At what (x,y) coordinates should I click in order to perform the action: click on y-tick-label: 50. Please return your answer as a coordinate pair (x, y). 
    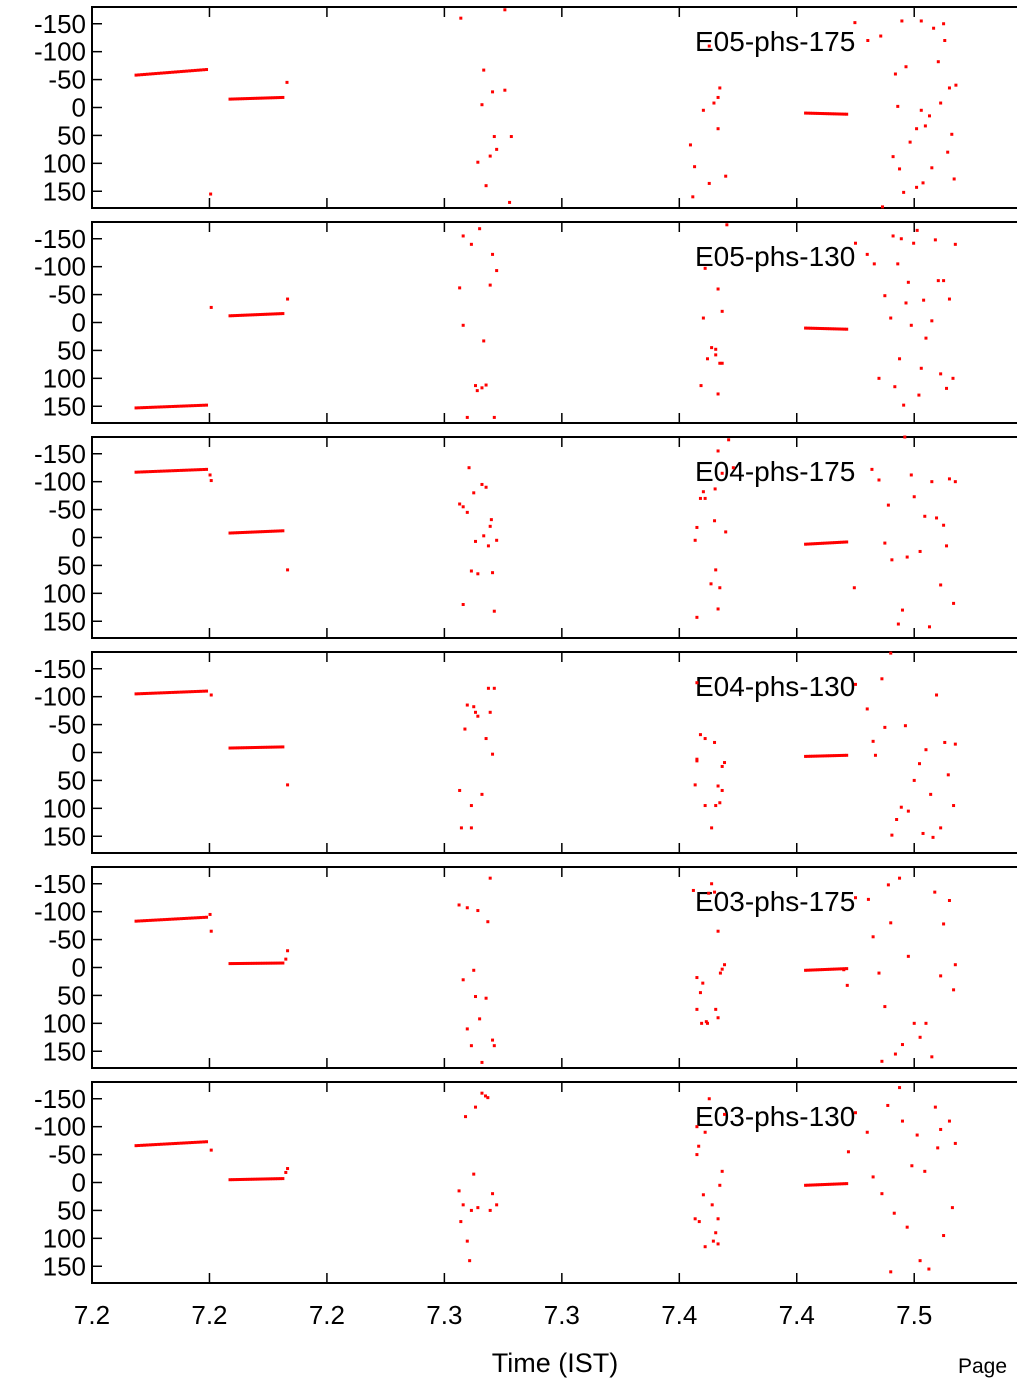
    Looking at the image, I should click on (71, 780).